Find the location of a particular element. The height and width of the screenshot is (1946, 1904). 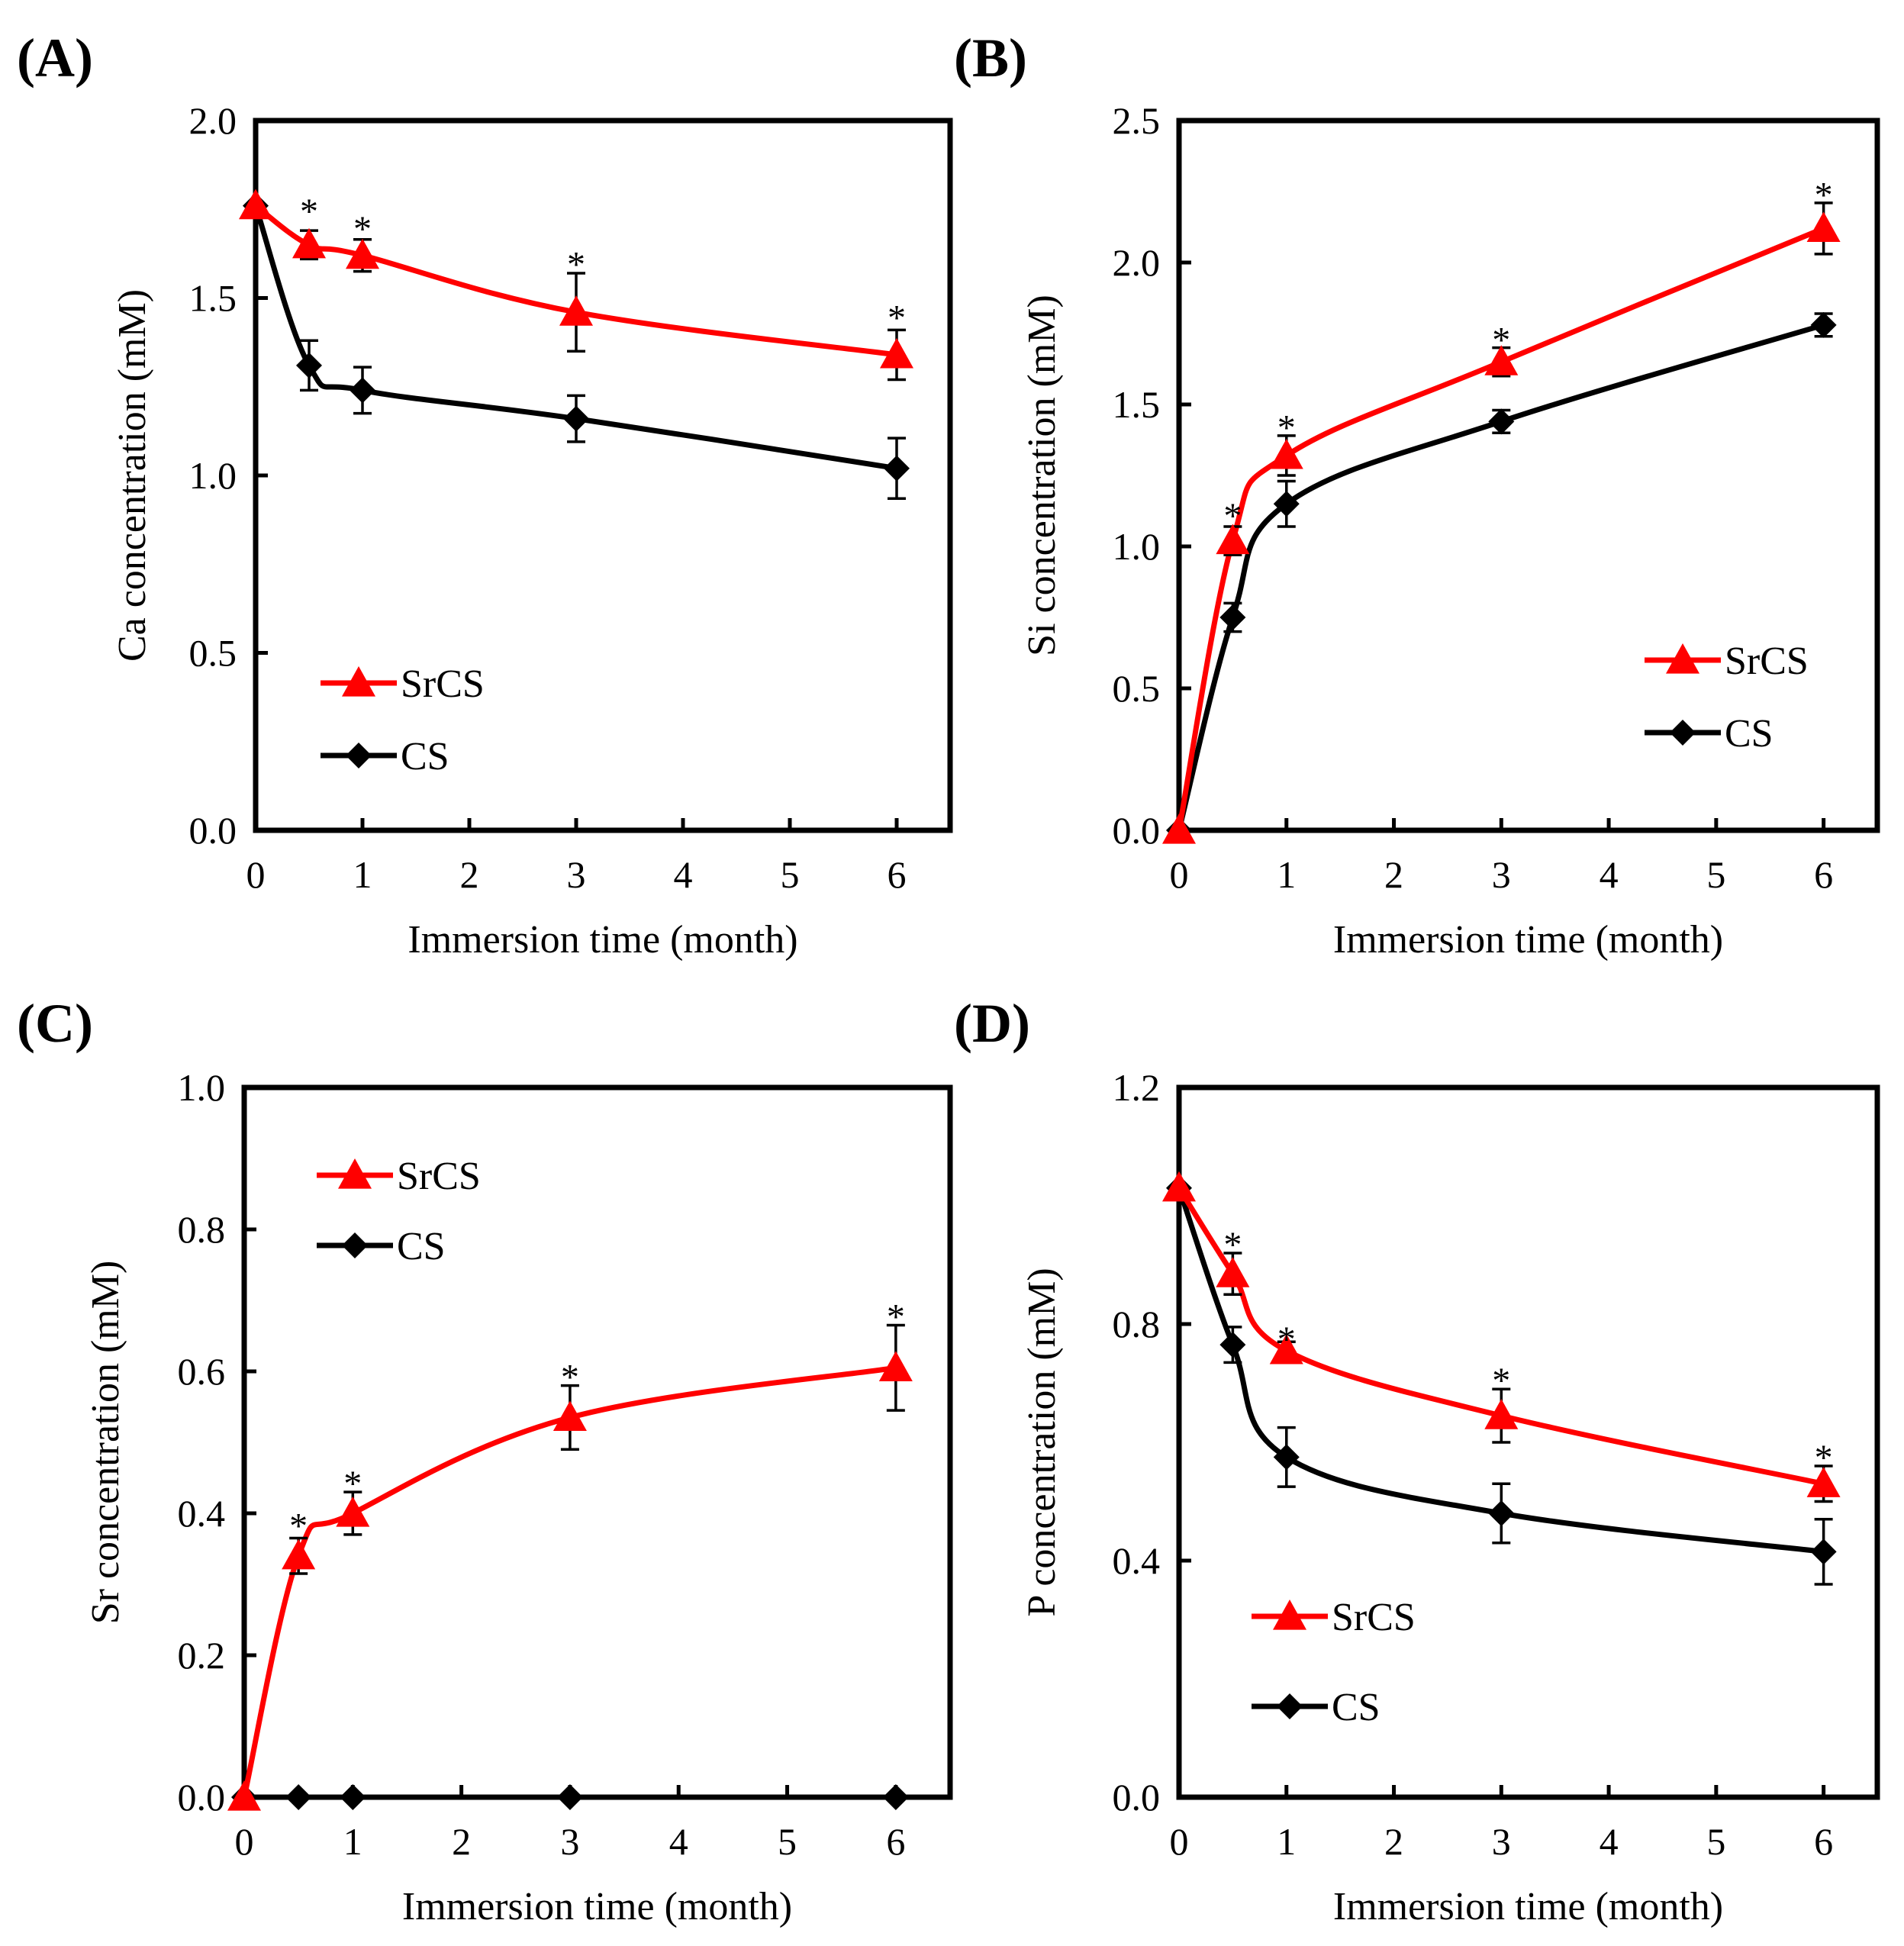

y-tick-label: 0.2 is located at coordinates (202, 1655).